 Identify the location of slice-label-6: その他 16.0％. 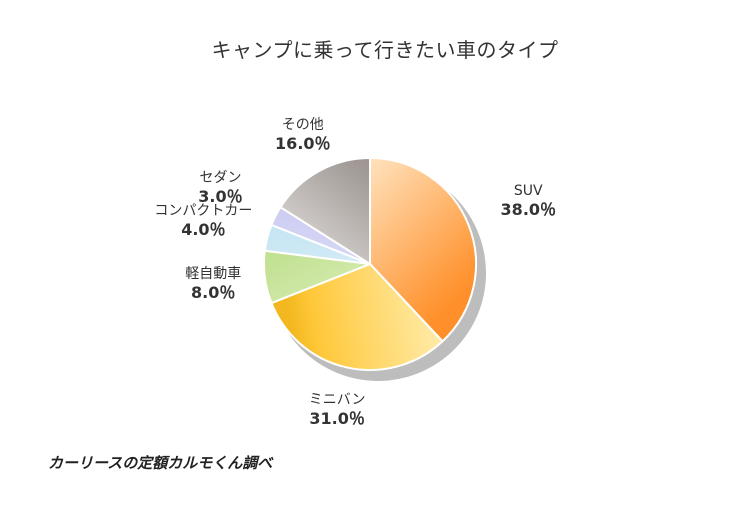
(302, 135).